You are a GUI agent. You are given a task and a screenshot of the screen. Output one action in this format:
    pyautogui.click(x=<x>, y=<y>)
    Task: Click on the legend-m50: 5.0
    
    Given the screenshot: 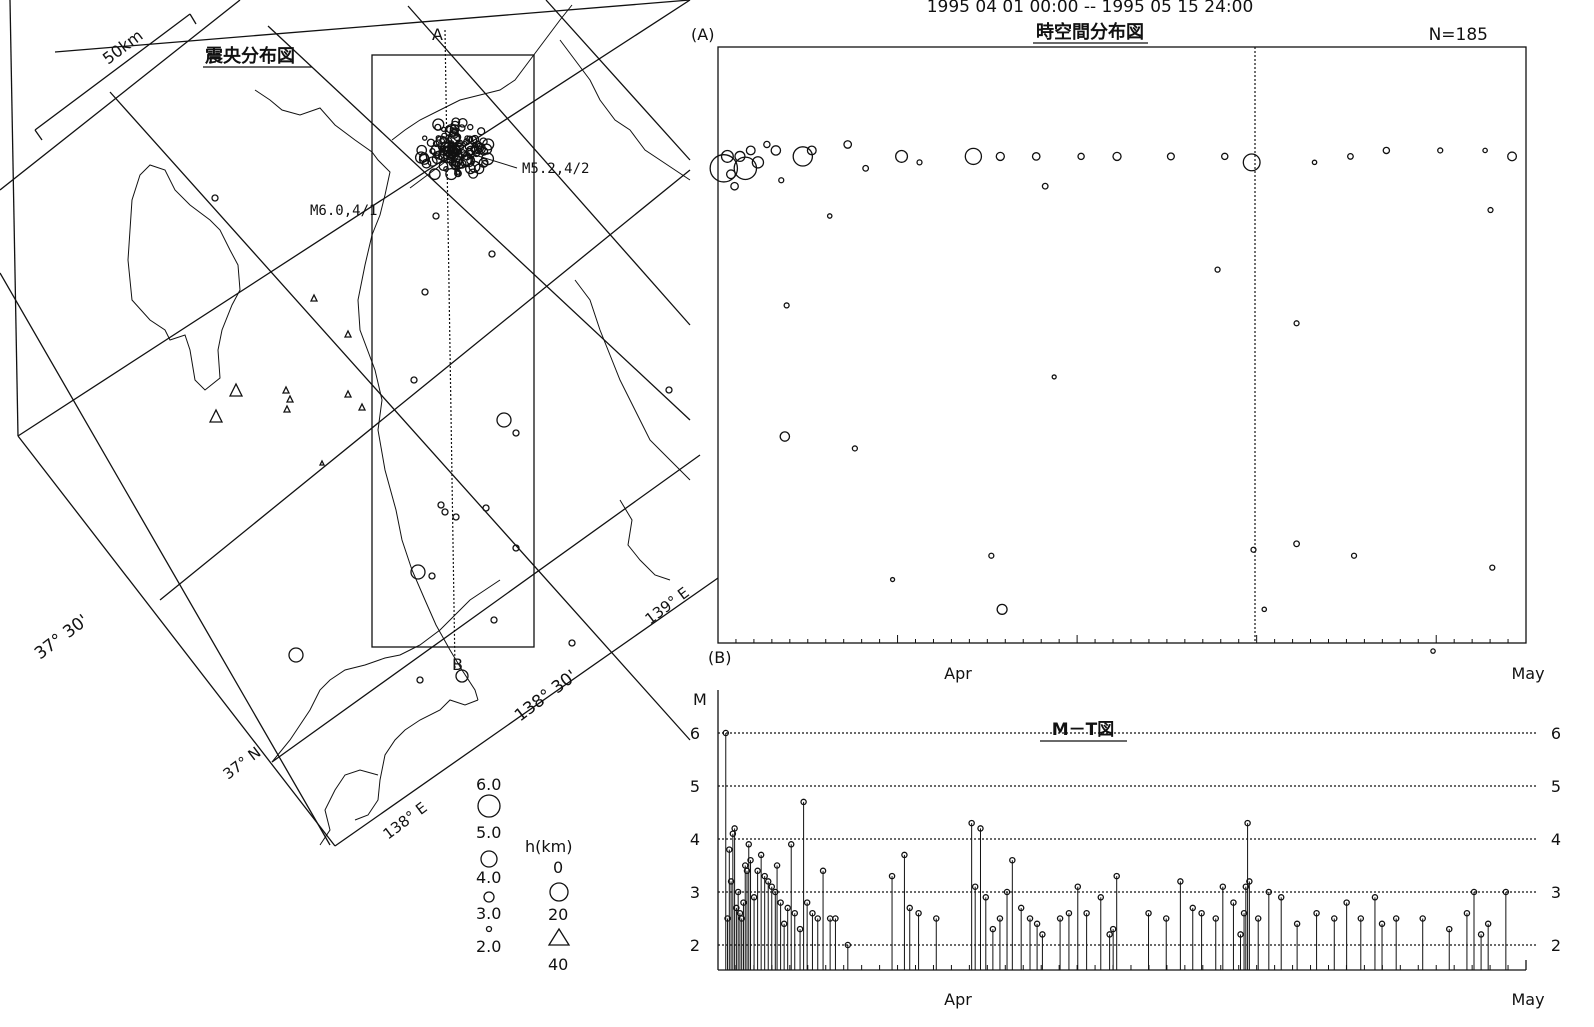 What is the action you would take?
    pyautogui.click(x=488, y=832)
    